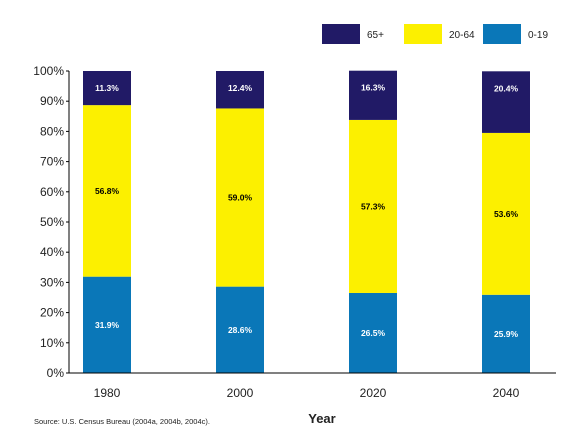  What do you see at coordinates (321, 418) in the screenshot?
I see `x-axis-title: Year` at bounding box center [321, 418].